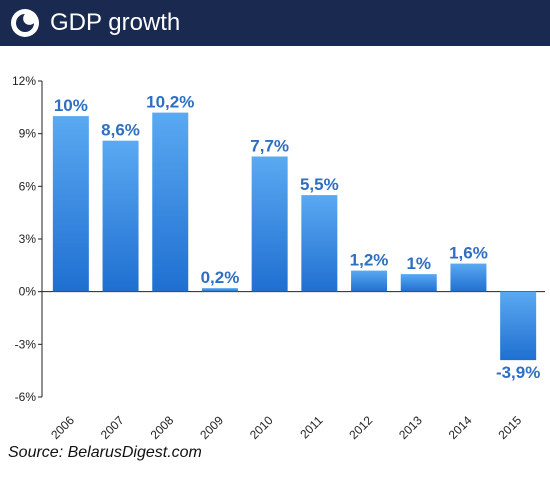  I want to click on source-credit: Source: BelarusDigest.com, so click(105, 452).